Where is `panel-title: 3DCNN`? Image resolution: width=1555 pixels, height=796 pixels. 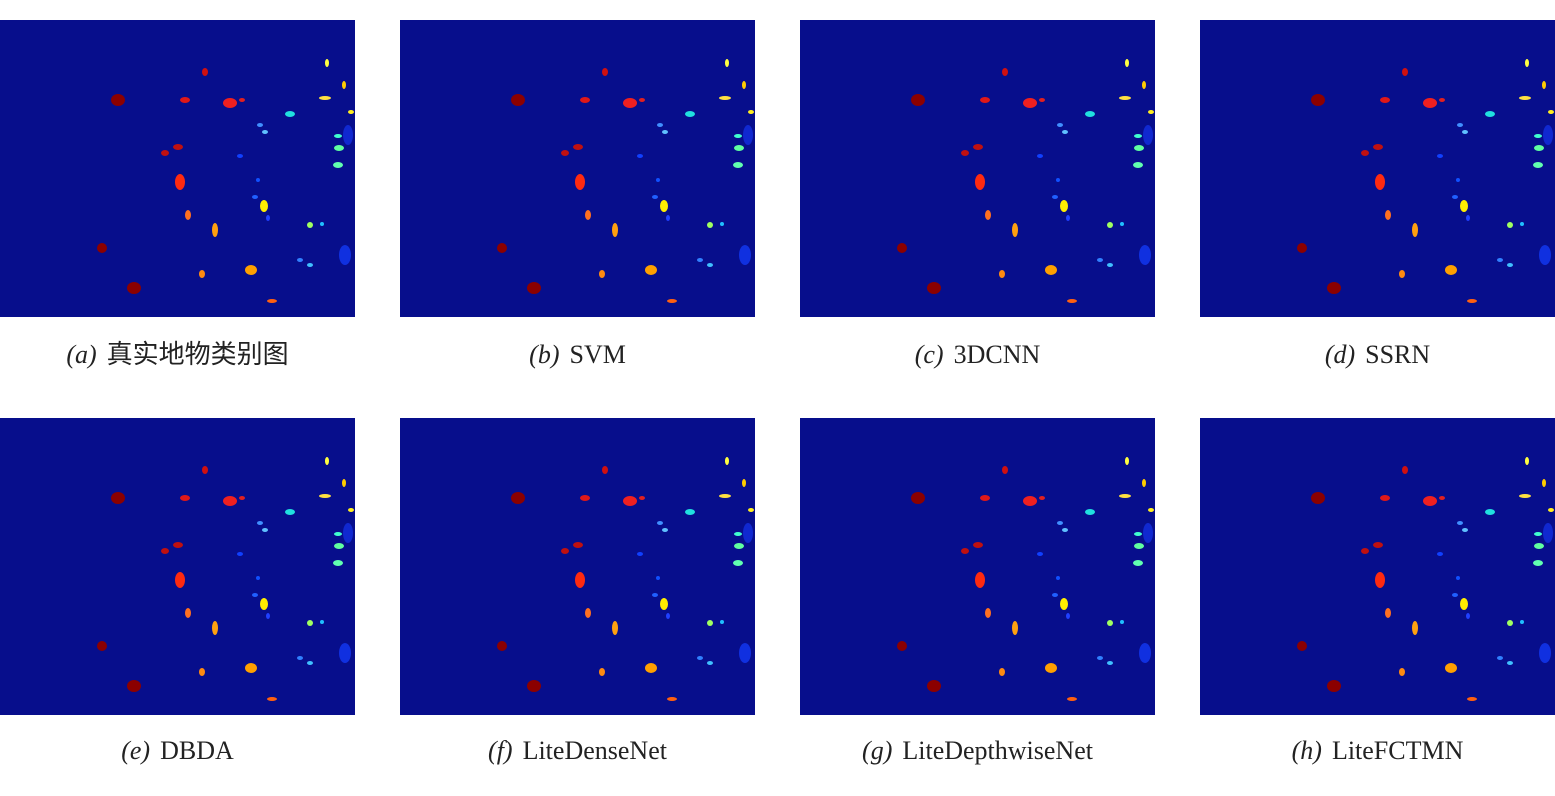 panel-title: 3DCNN is located at coordinates (997, 354).